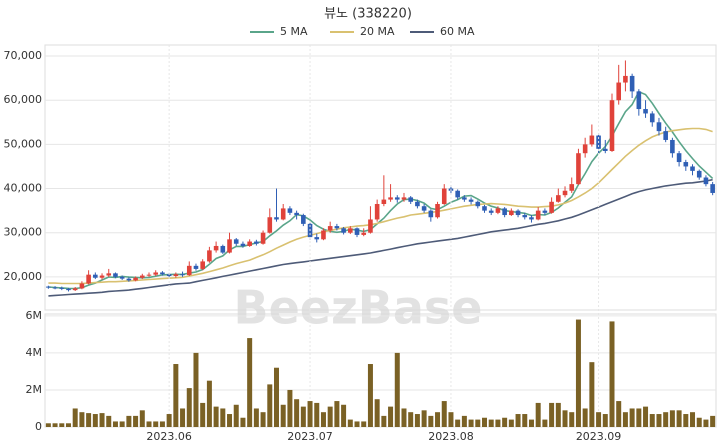 The image size is (720, 448). I want to click on x-tick-label: 2023.07, so click(310, 436).